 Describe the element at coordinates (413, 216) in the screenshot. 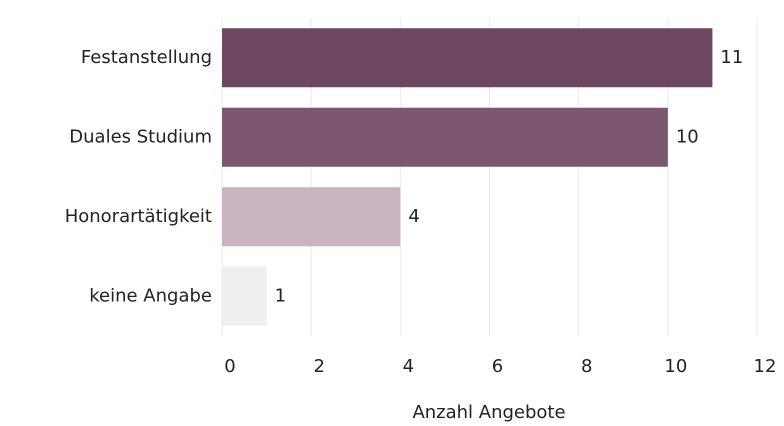

I see `data-label: 4` at that location.